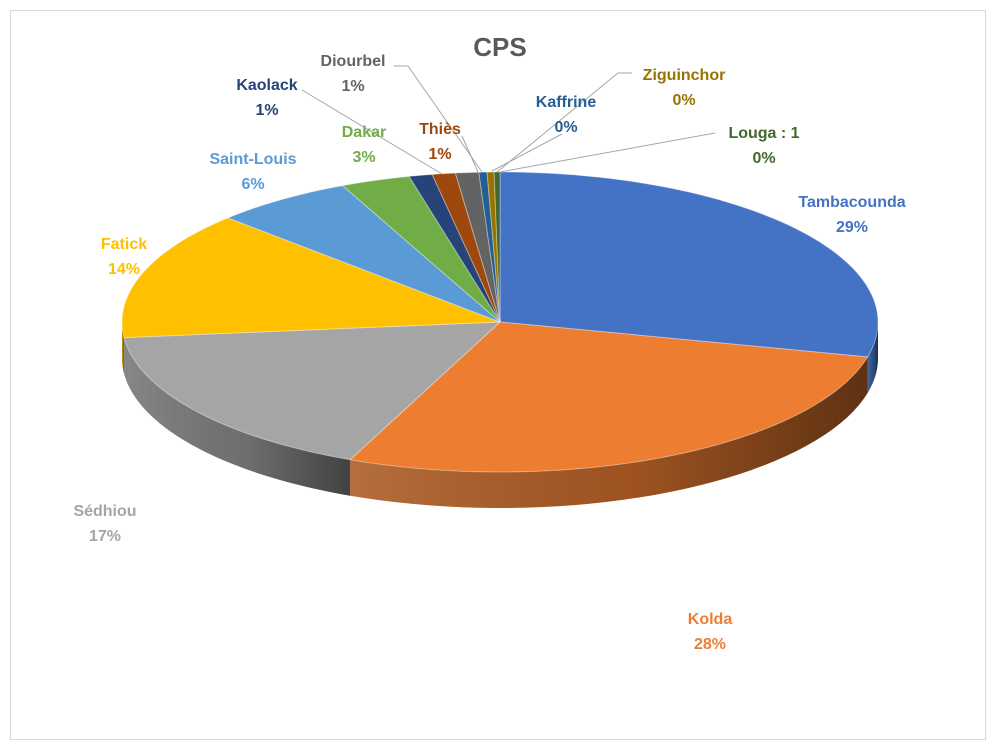 The image size is (998, 752). Describe the element at coordinates (124, 257) in the screenshot. I see `label-fatick: Fatick 14%` at that location.